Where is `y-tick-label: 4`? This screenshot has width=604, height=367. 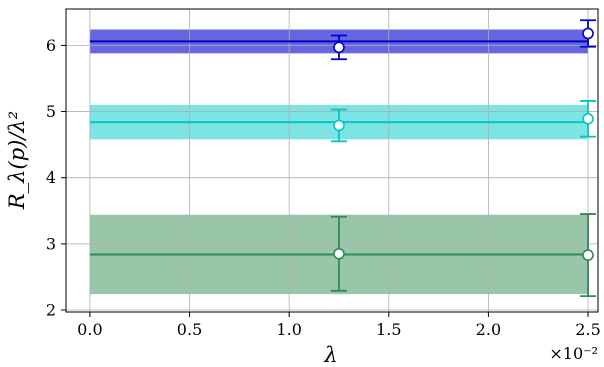
y-tick-label: 4 is located at coordinates (51, 177).